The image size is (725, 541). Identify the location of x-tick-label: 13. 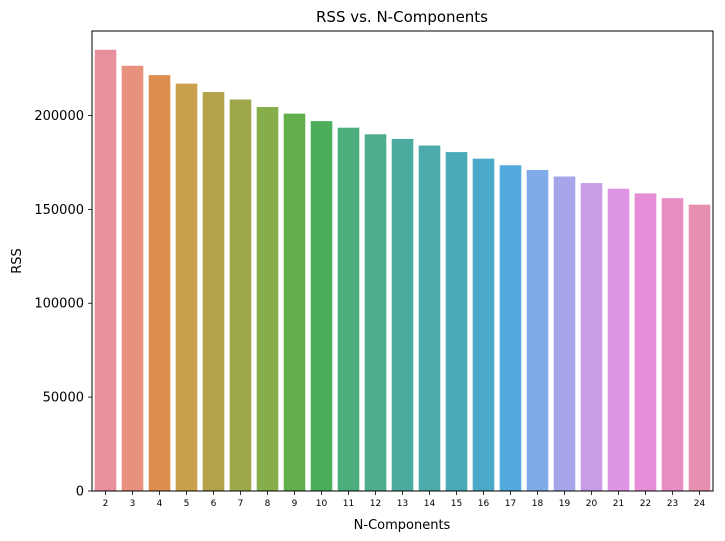
(402, 504).